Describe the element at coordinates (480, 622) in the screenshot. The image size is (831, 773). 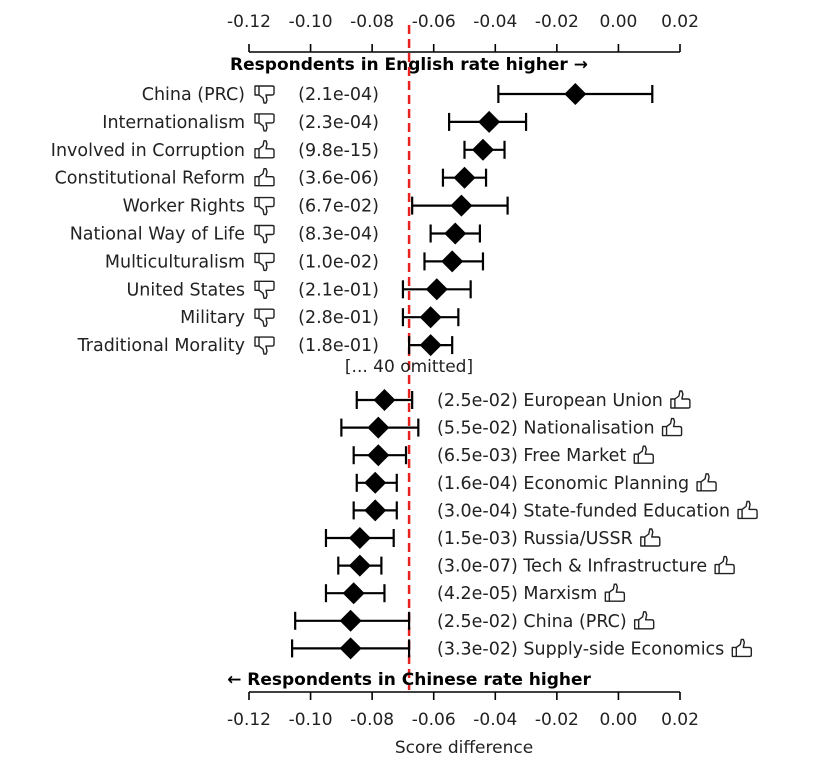
I see `row-pvalue: (2.5e-02)` at that location.